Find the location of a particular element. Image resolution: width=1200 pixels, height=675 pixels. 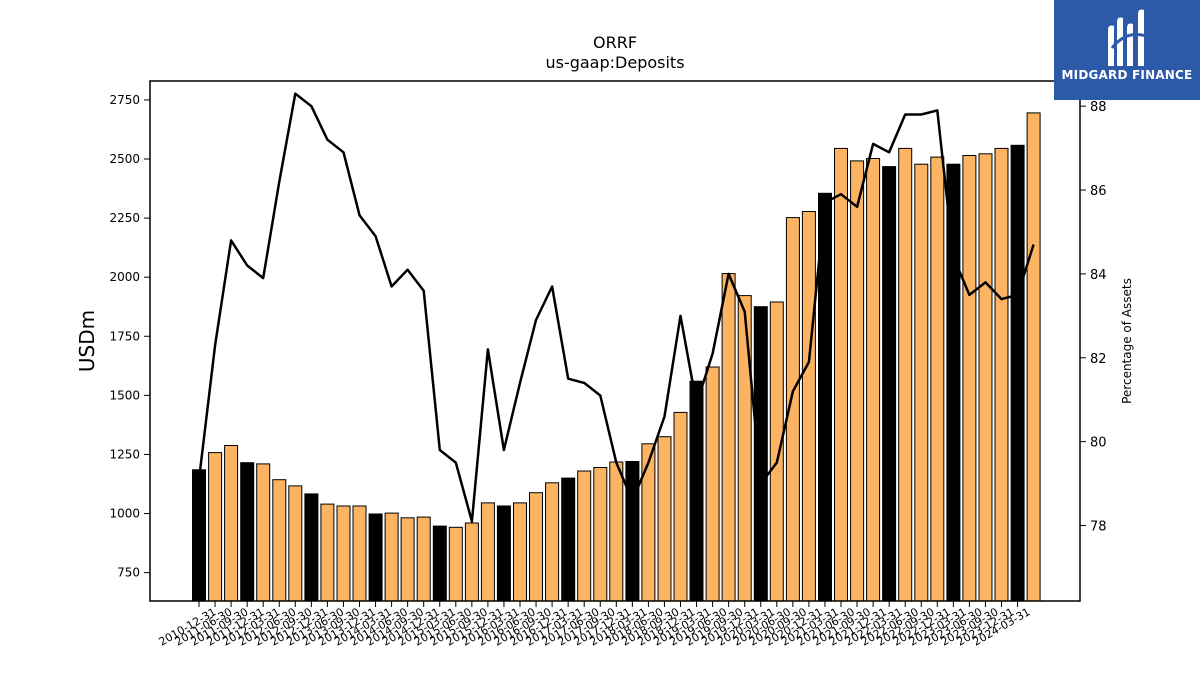

y-tick-label: 2250 is located at coordinates (124, 218).